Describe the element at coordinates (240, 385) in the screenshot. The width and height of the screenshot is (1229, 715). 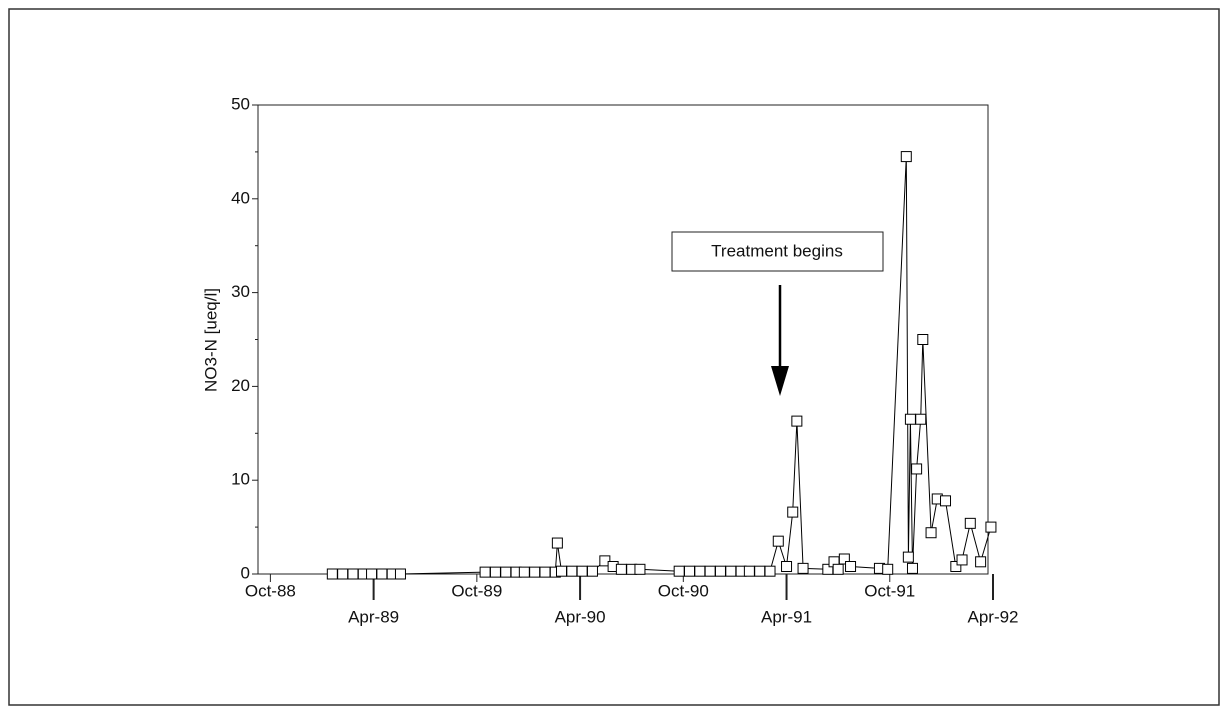
I see `y-tick-label: 20` at that location.